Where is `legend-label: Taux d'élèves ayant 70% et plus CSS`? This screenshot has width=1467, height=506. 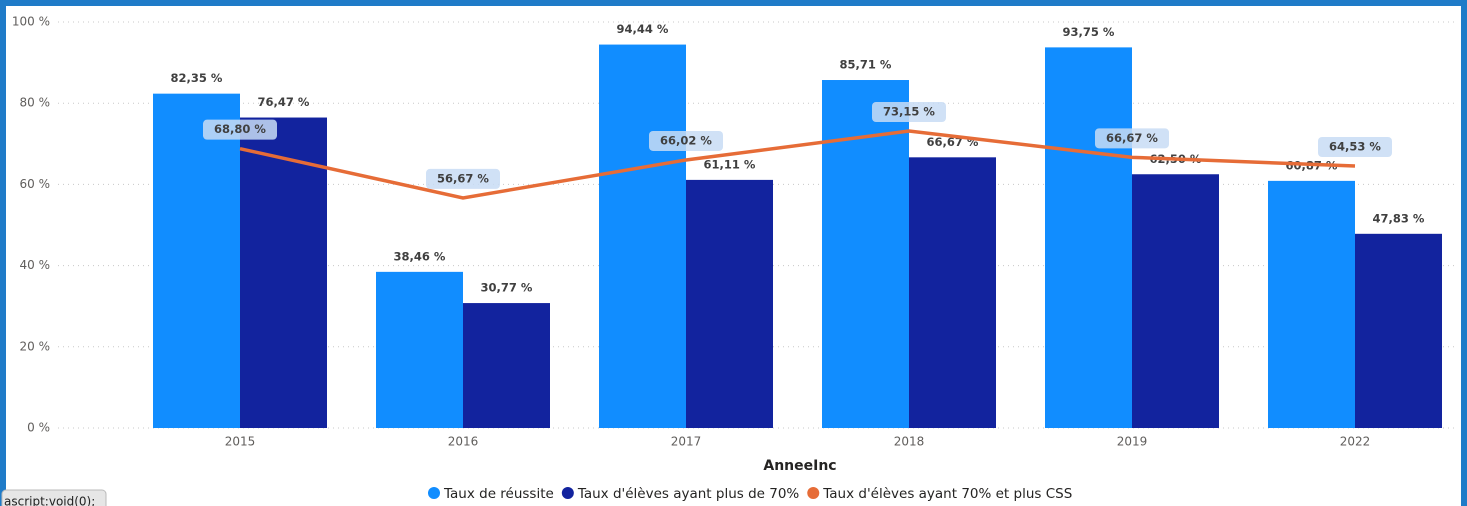 legend-label: Taux d'élèves ayant 70% et plus CSS is located at coordinates (947, 494).